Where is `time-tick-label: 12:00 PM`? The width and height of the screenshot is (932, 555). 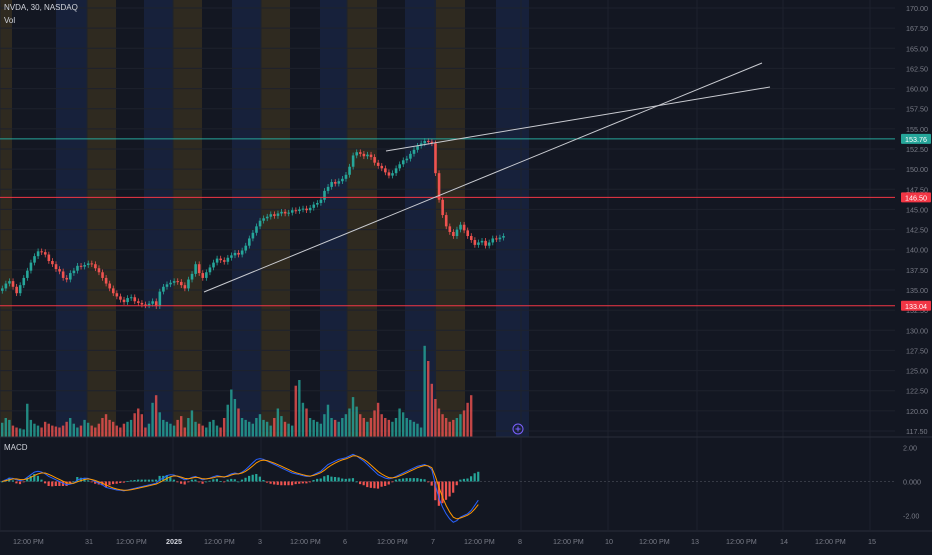 time-tick-label: 12:00 PM is located at coordinates (654, 541).